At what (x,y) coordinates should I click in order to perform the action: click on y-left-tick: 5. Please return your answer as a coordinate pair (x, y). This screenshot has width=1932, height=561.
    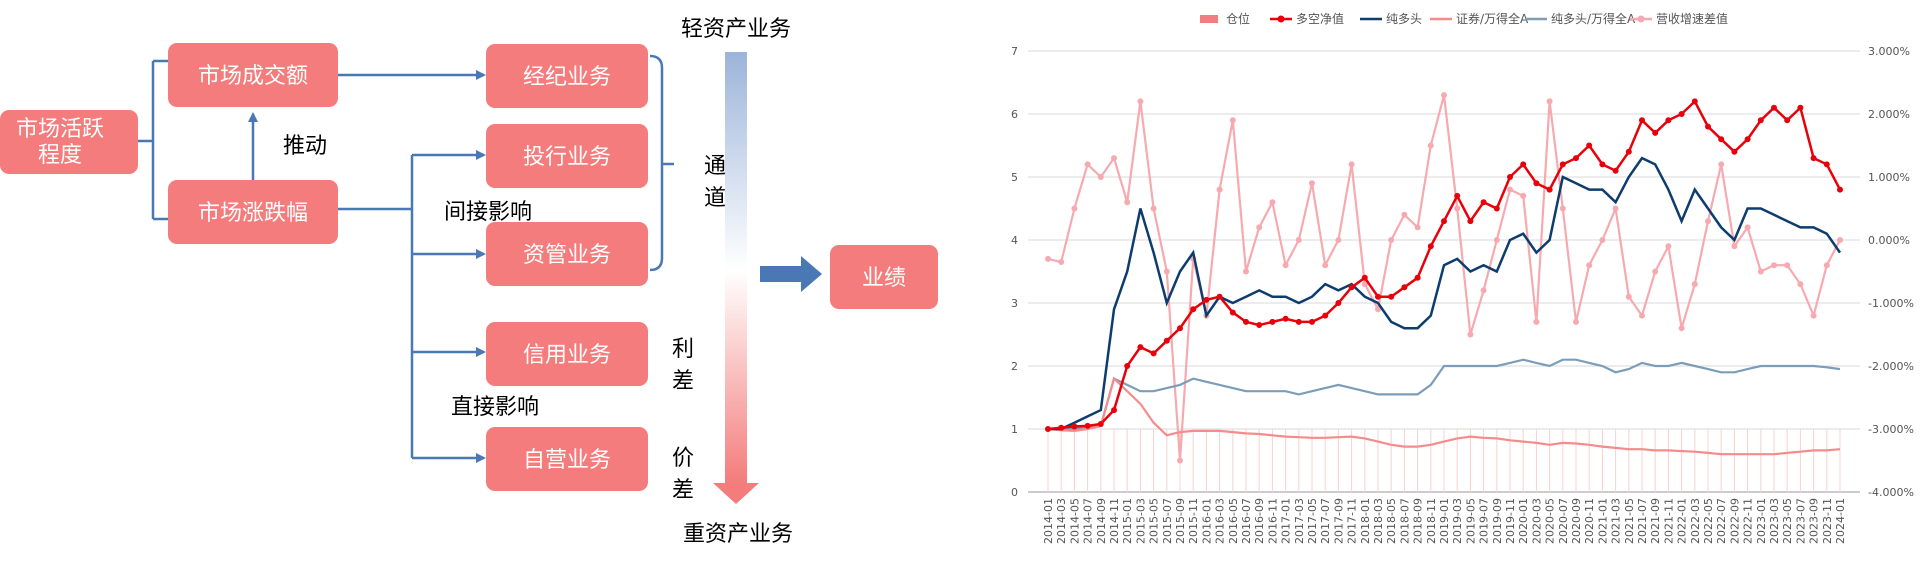
    Looking at the image, I should click on (1014, 177).